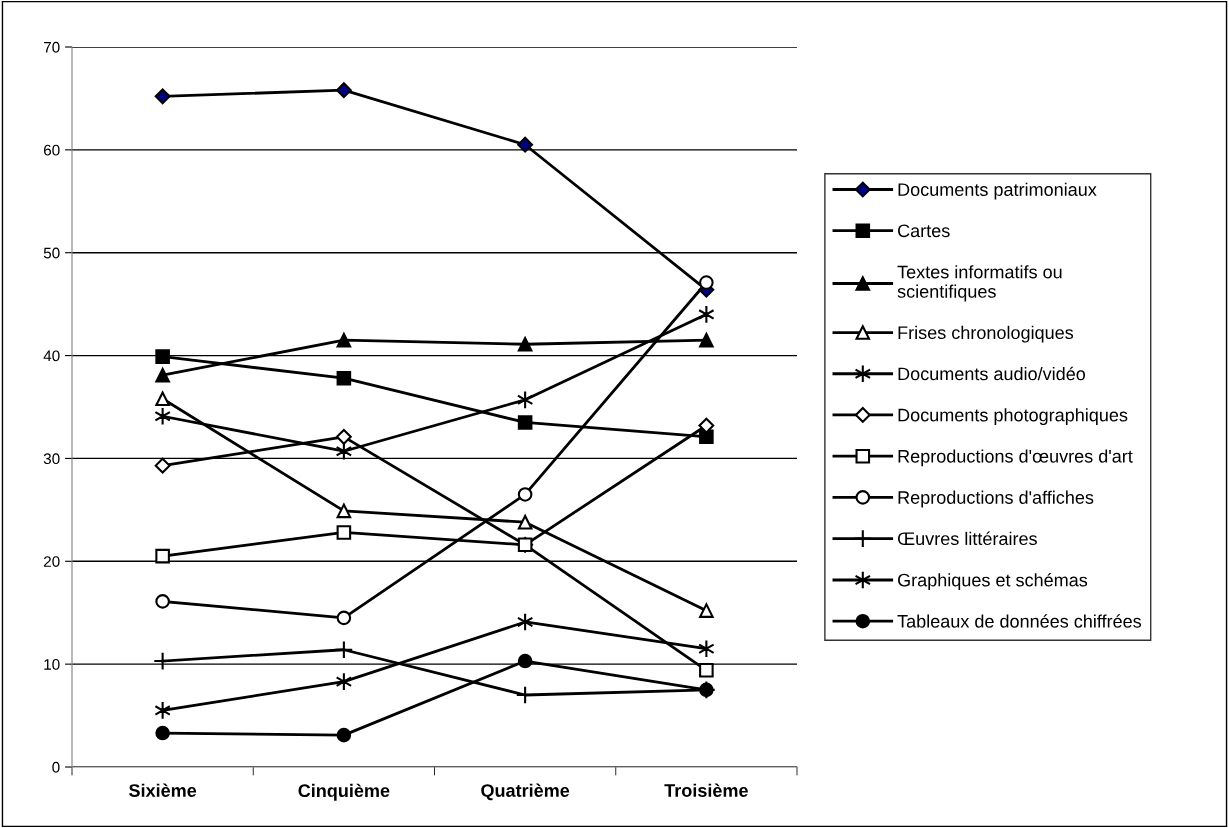  What do you see at coordinates (997, 191) in the screenshot?
I see `legend-label: Documents patrimoniaux` at bounding box center [997, 191].